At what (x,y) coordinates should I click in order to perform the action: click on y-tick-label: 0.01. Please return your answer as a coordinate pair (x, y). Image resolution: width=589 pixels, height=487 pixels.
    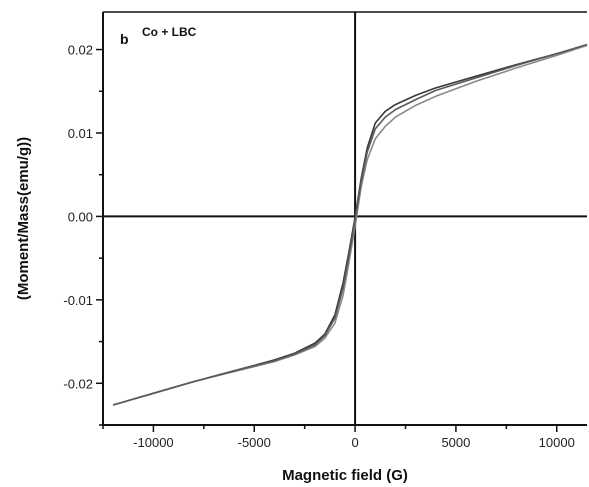
    Looking at the image, I should click on (80, 133).